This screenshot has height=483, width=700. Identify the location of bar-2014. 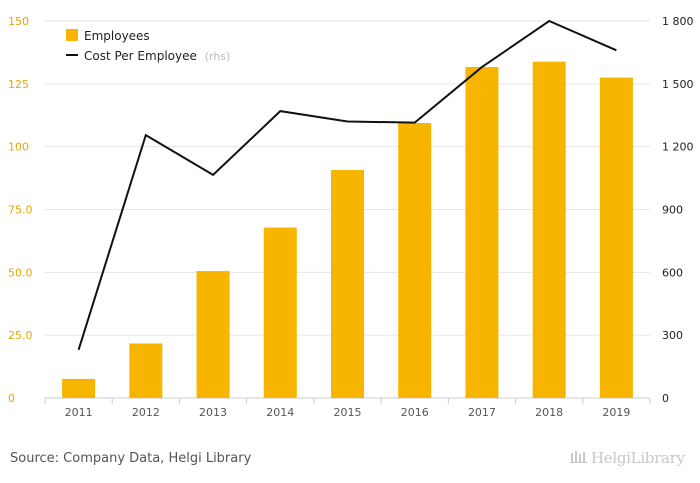
(280, 312).